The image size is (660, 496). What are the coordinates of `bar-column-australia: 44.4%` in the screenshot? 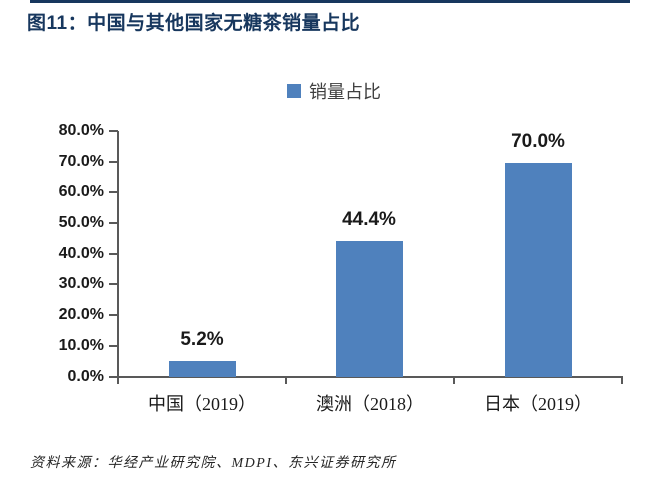 It's located at (369, 254).